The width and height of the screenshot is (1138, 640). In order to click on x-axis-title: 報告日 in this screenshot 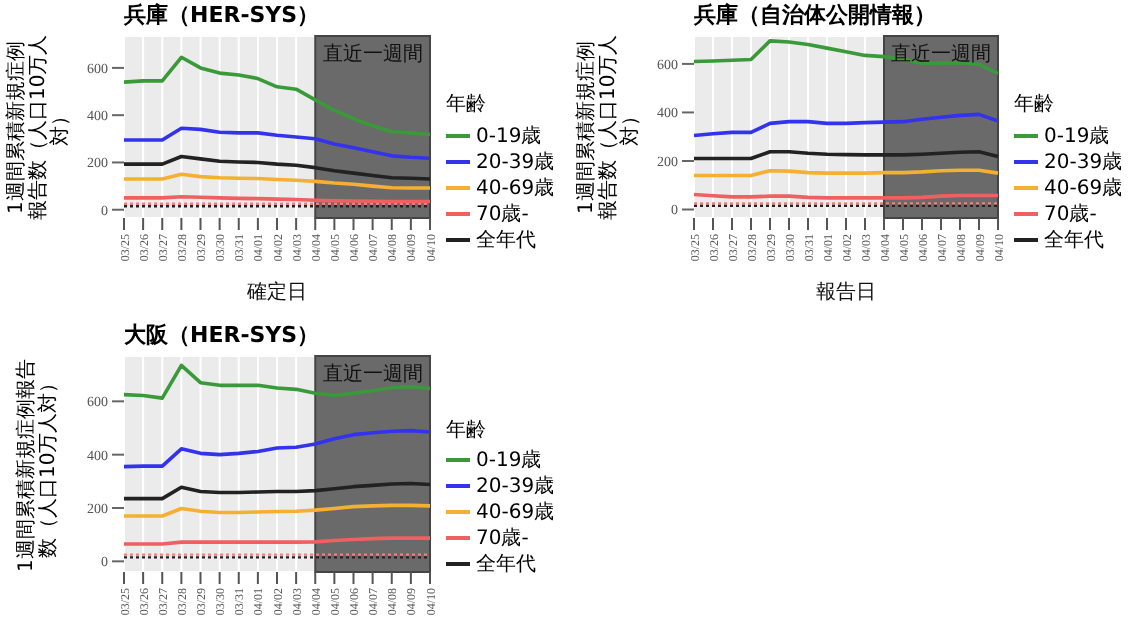, I will do `click(846, 292)`.